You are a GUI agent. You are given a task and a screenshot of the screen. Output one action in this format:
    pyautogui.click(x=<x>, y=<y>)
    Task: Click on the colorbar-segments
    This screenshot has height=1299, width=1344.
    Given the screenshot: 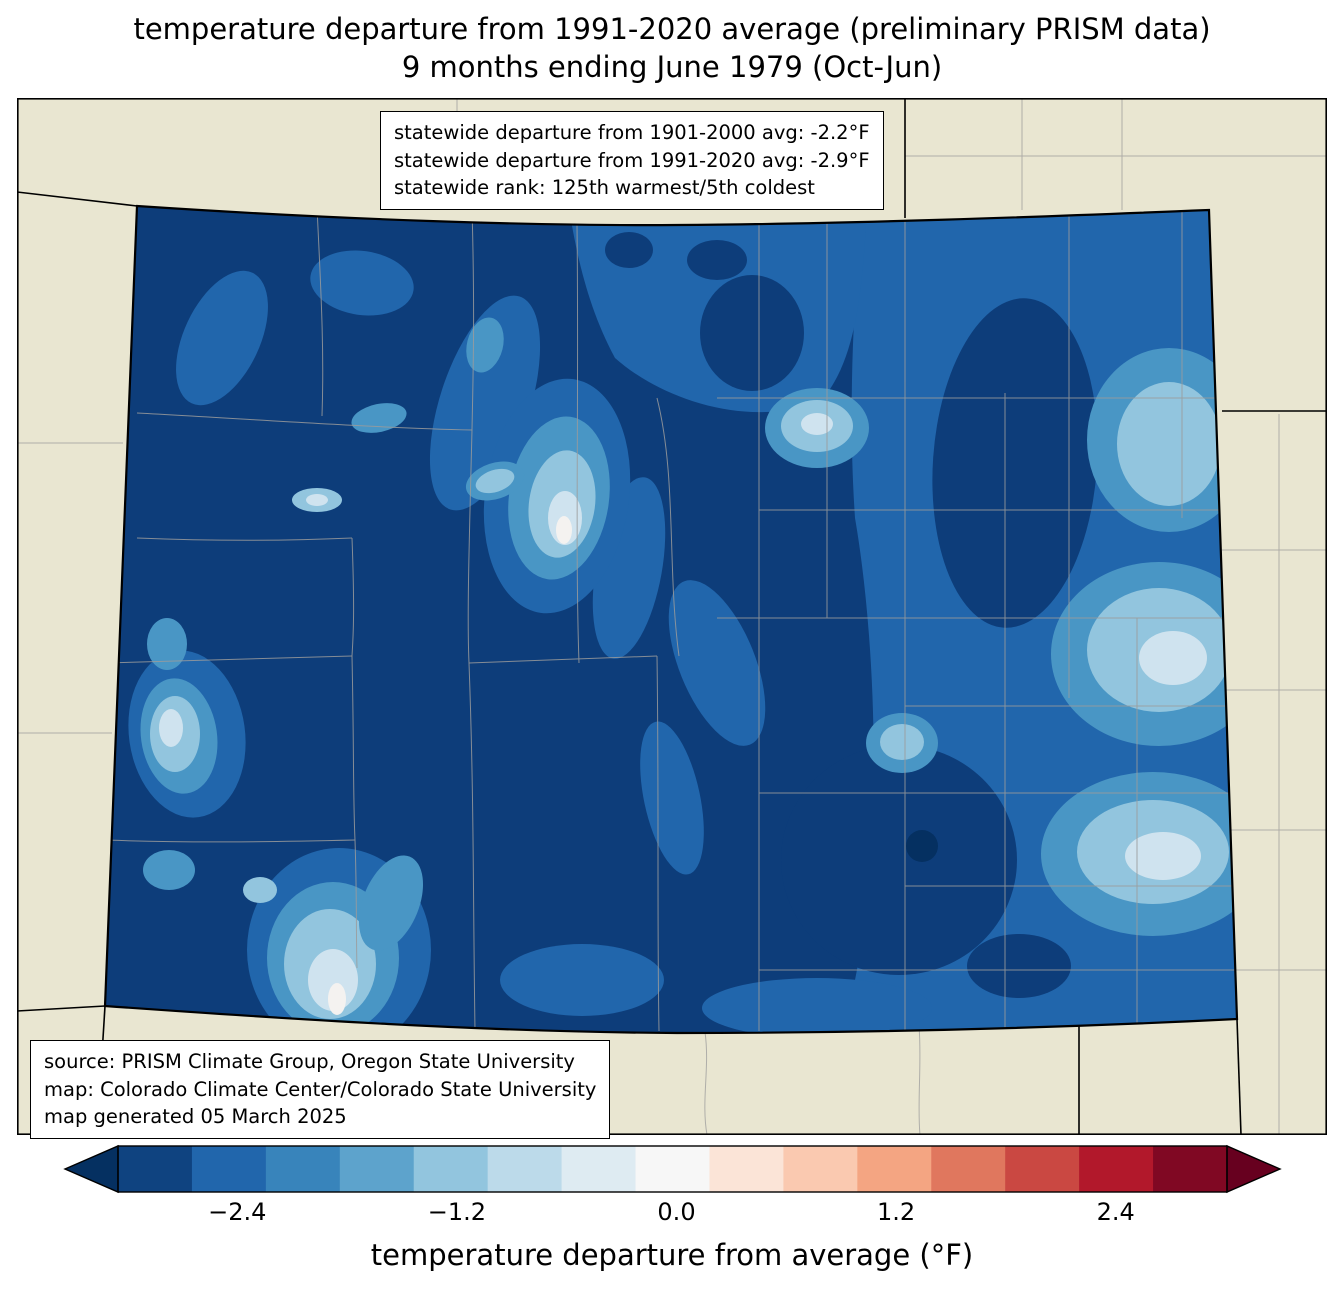 What is the action you would take?
    pyautogui.click(x=673, y=1169)
    